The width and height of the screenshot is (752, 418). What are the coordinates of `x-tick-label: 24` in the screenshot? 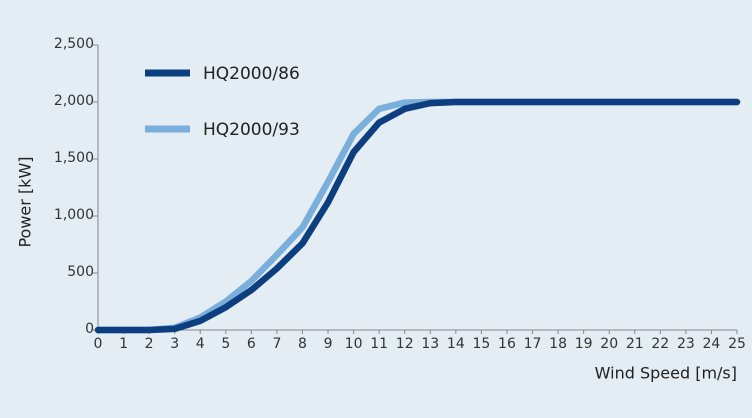 It's located at (712, 344).